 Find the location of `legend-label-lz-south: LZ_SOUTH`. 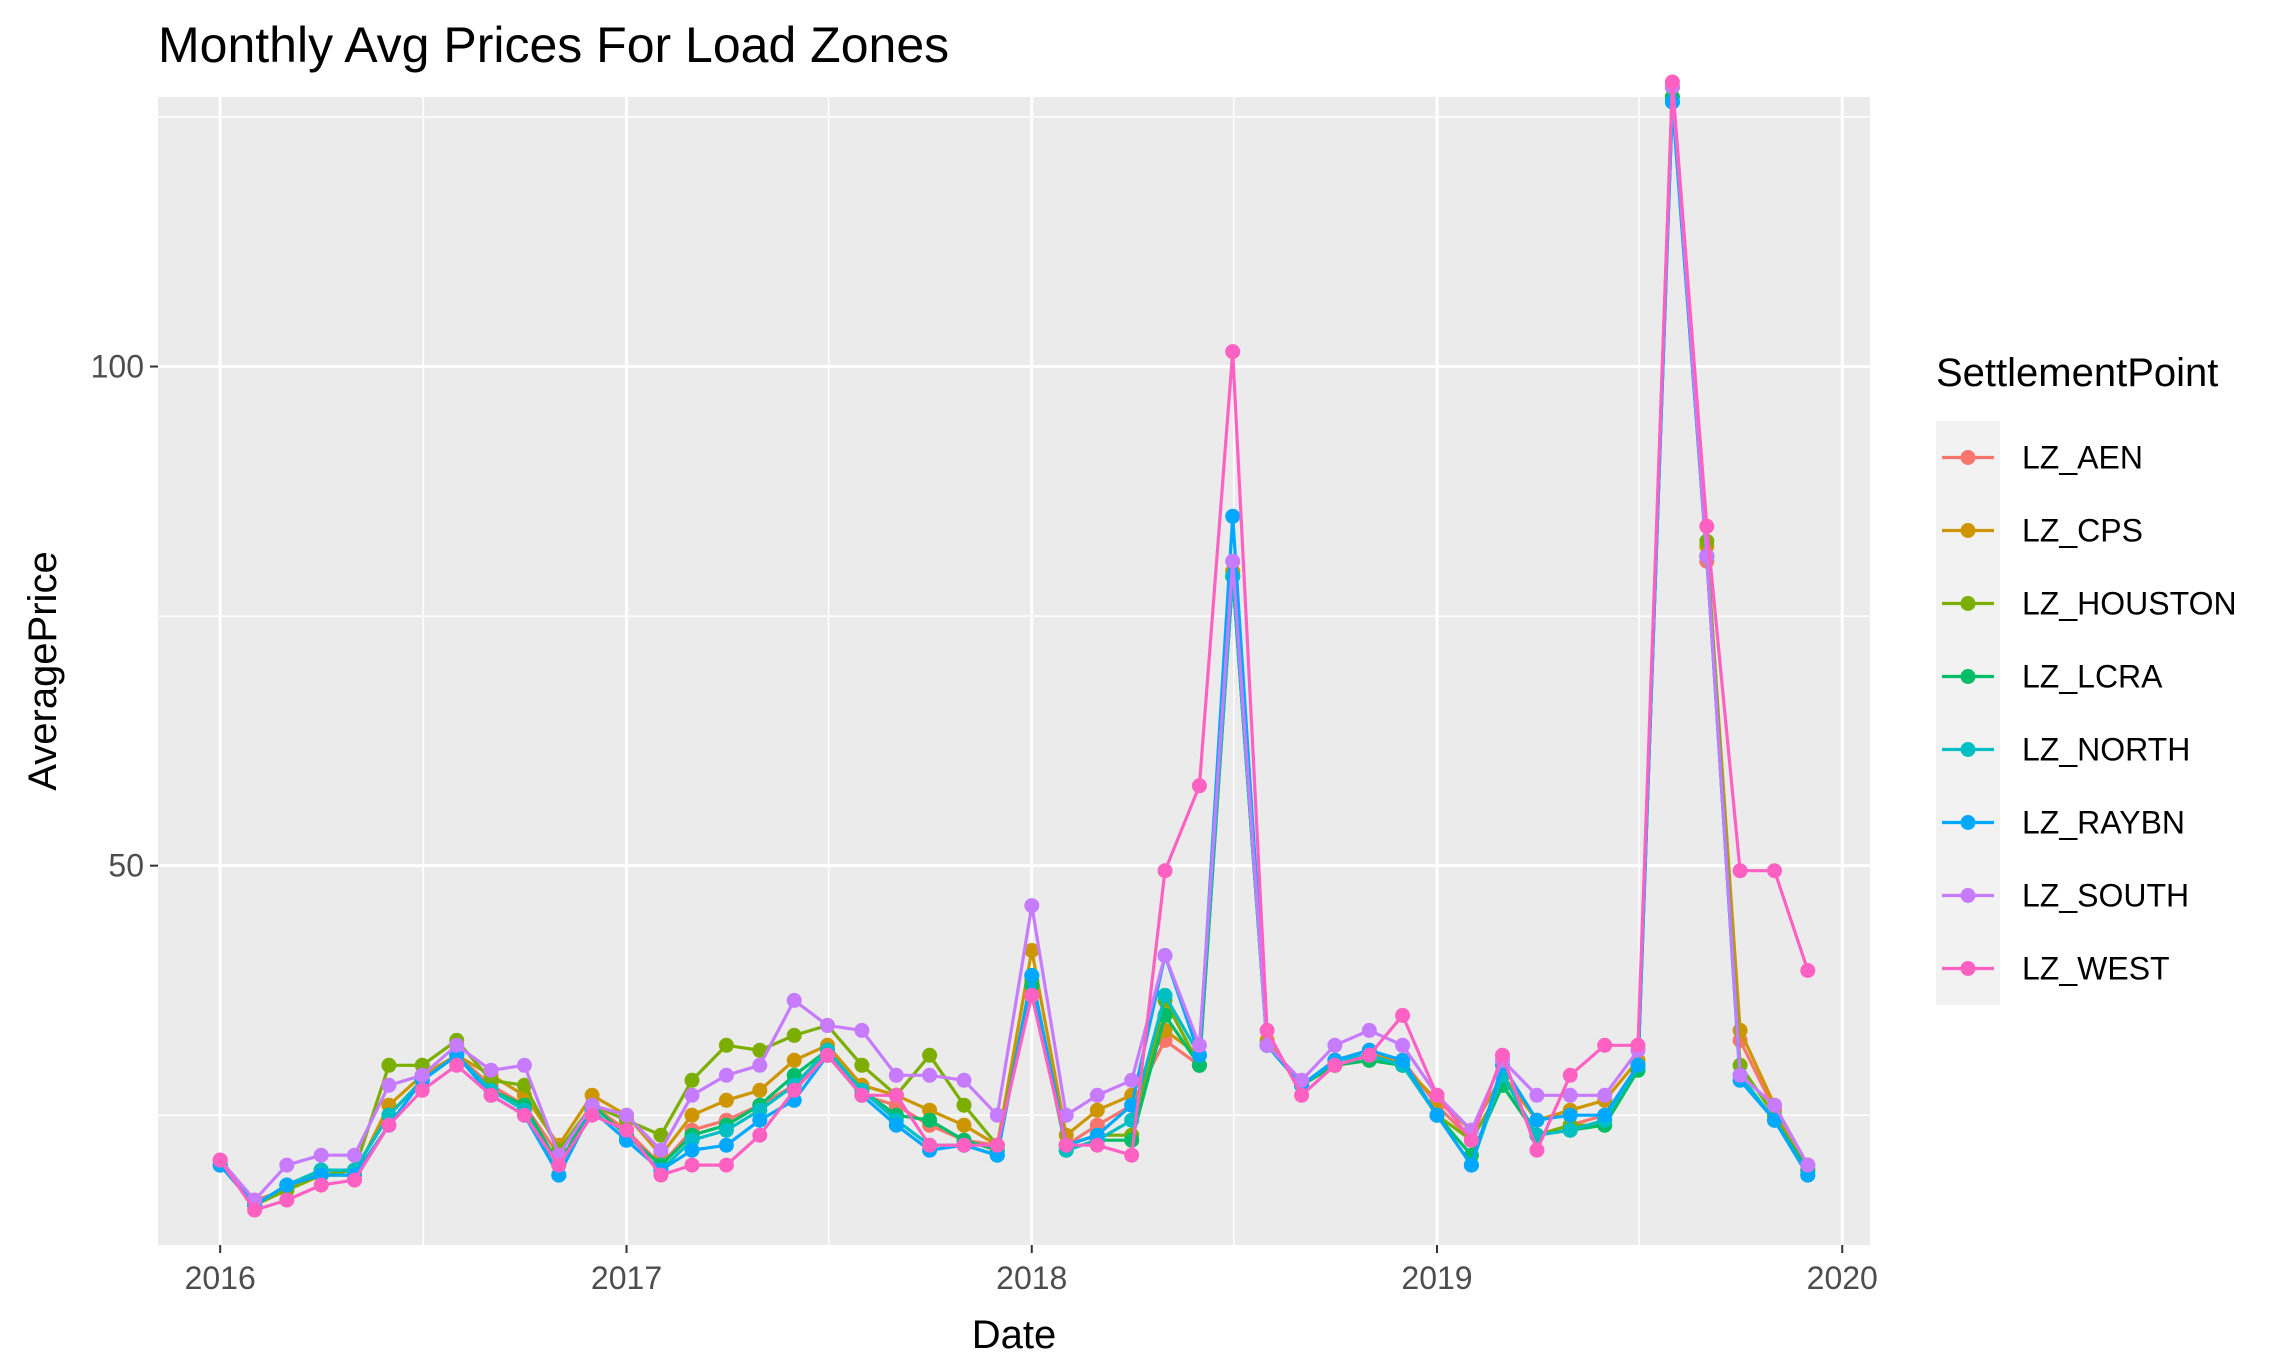

legend-label-lz-south: LZ_SOUTH is located at coordinates (2105, 896).